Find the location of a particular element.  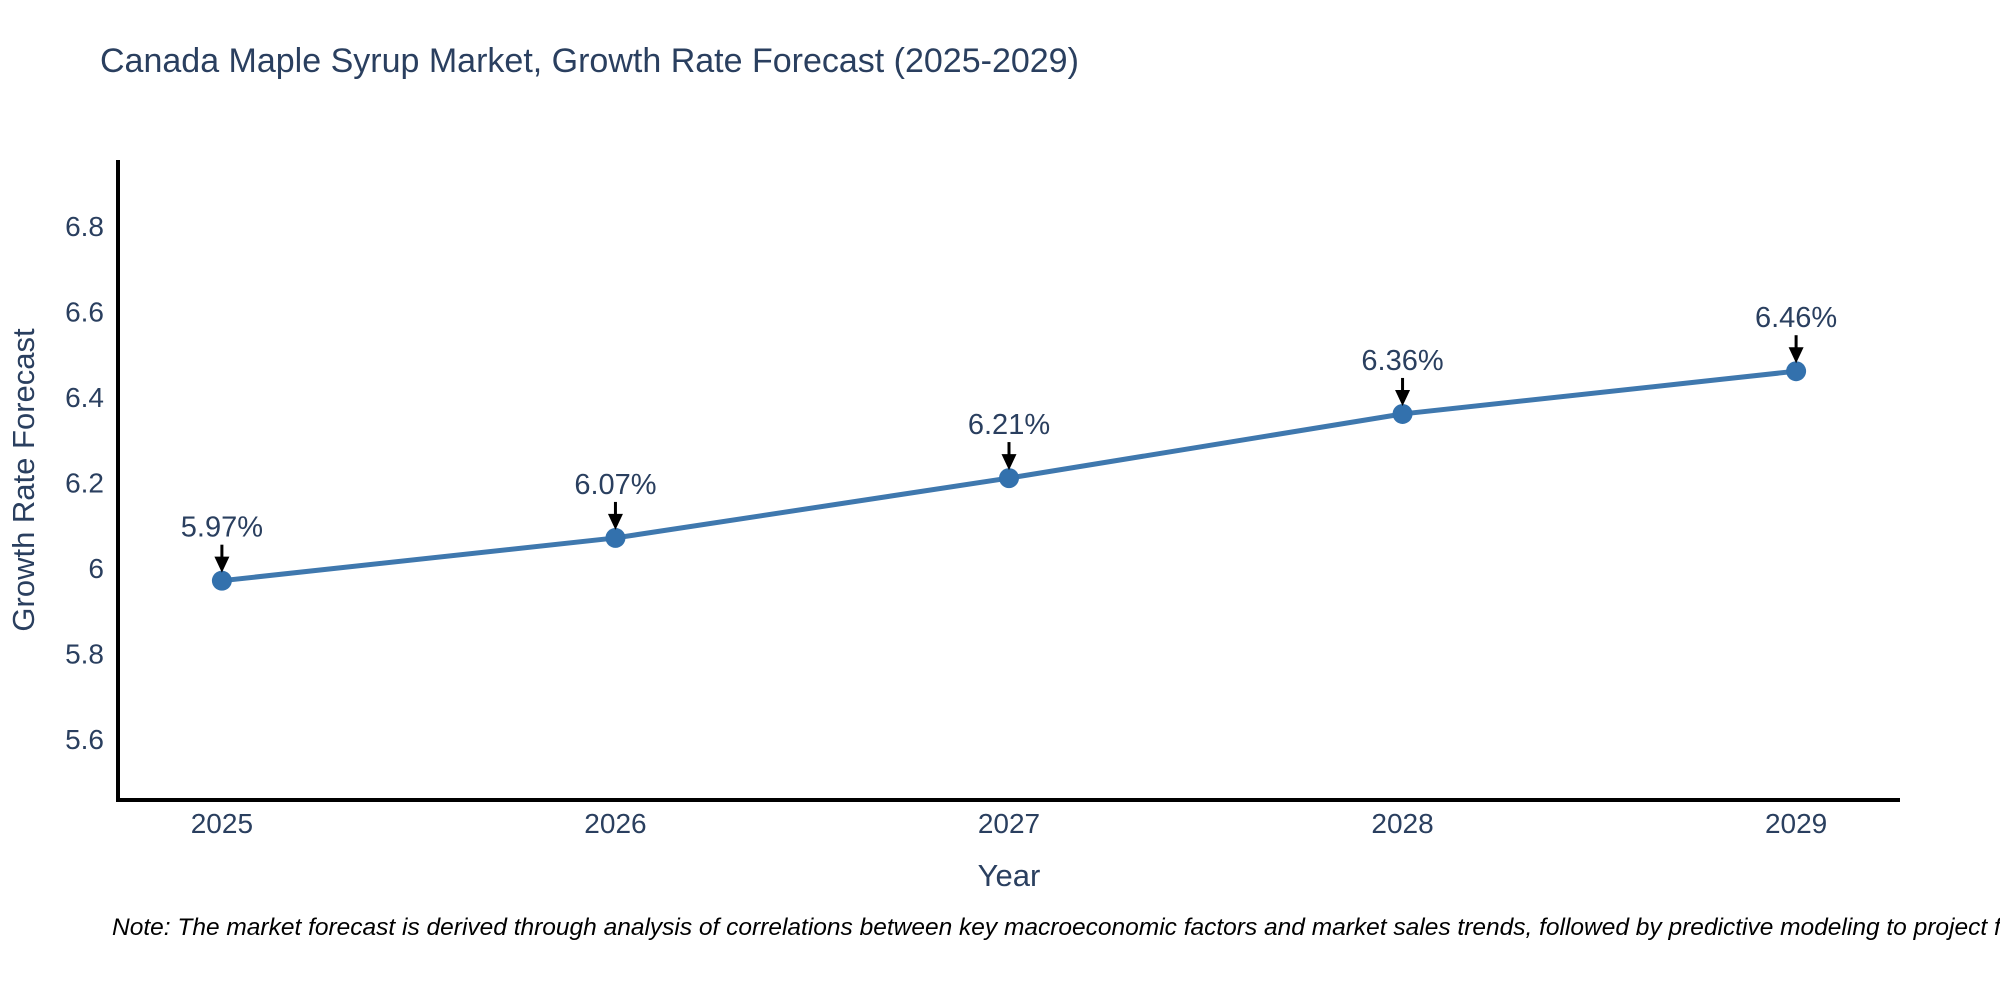

y-tick-label: 6.6 is located at coordinates (84, 311).